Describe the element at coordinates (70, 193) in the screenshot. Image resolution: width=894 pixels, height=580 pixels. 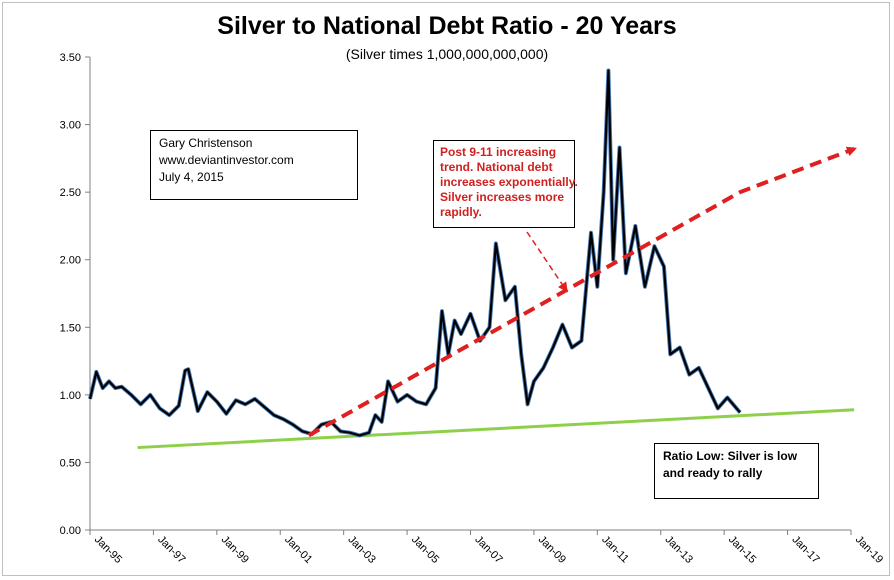
I see `y-tick-label: 2.50` at that location.